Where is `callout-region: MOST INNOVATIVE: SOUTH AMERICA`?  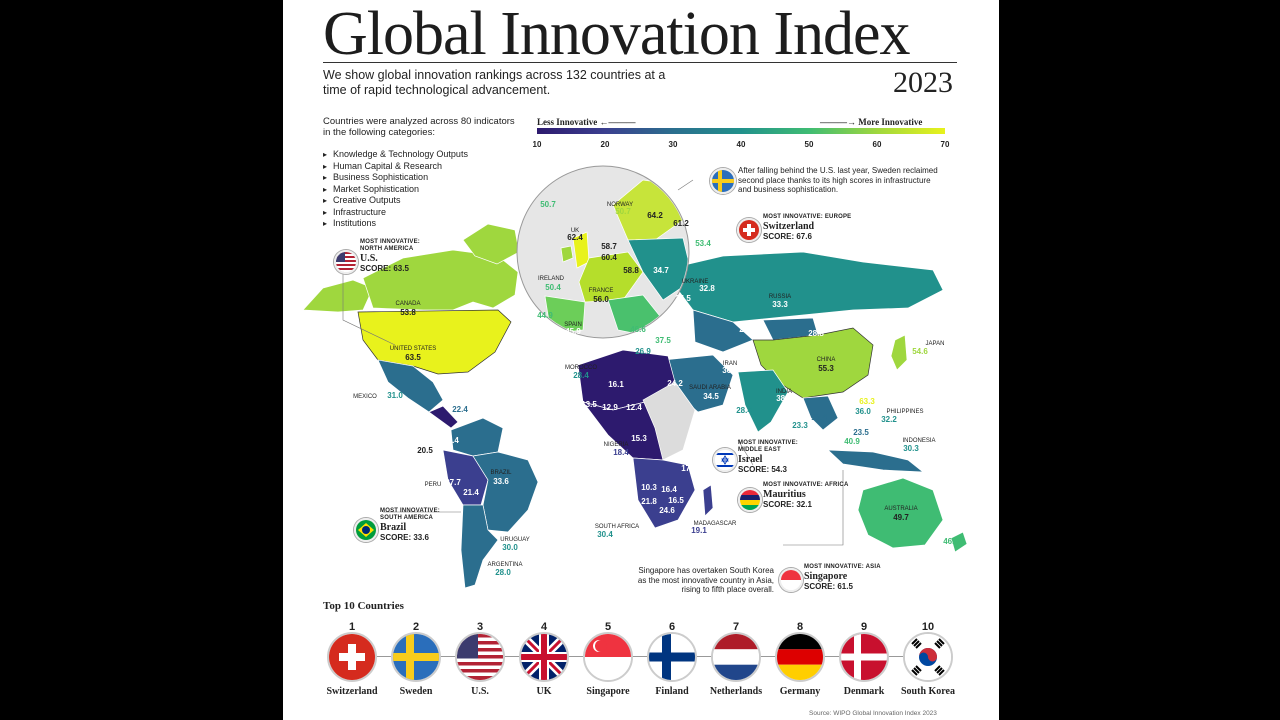
callout-region: MOST INNOVATIVE: SOUTH AMERICA is located at coordinates (410, 514).